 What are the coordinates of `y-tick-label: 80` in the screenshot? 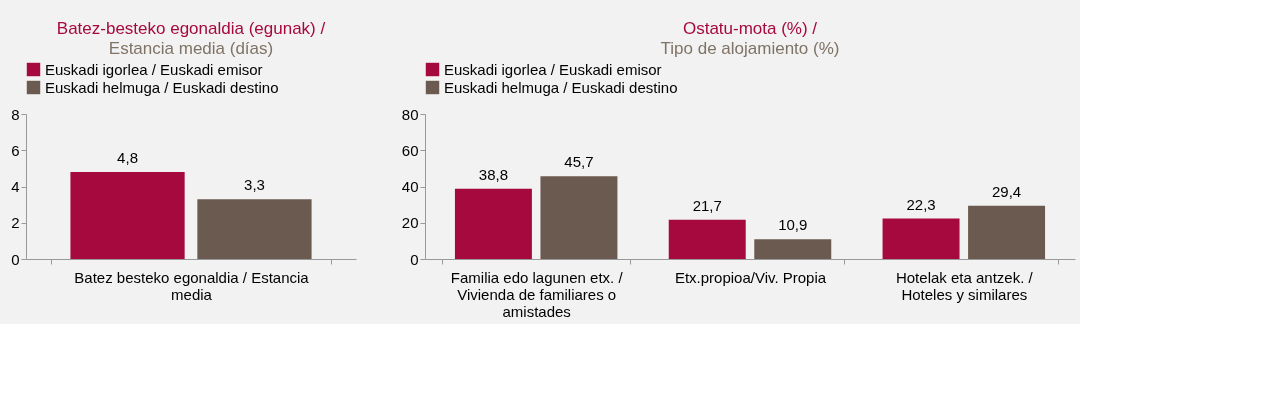 It's located at (410, 114).